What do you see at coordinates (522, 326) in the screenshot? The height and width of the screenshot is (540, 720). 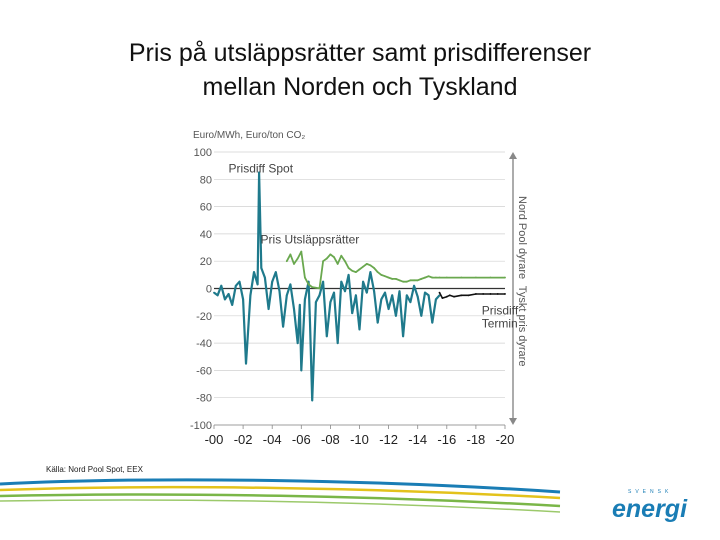 I see `right-label-bottom: Tyskt pris dyrare` at bounding box center [522, 326].